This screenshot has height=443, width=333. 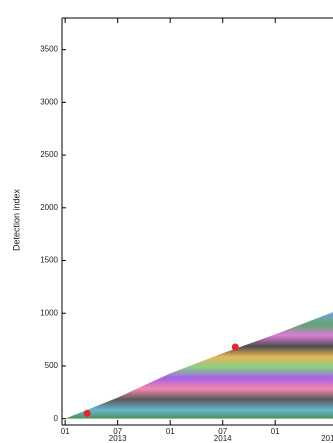 I want to click on y-tick-label: 2500, so click(x=49, y=154).